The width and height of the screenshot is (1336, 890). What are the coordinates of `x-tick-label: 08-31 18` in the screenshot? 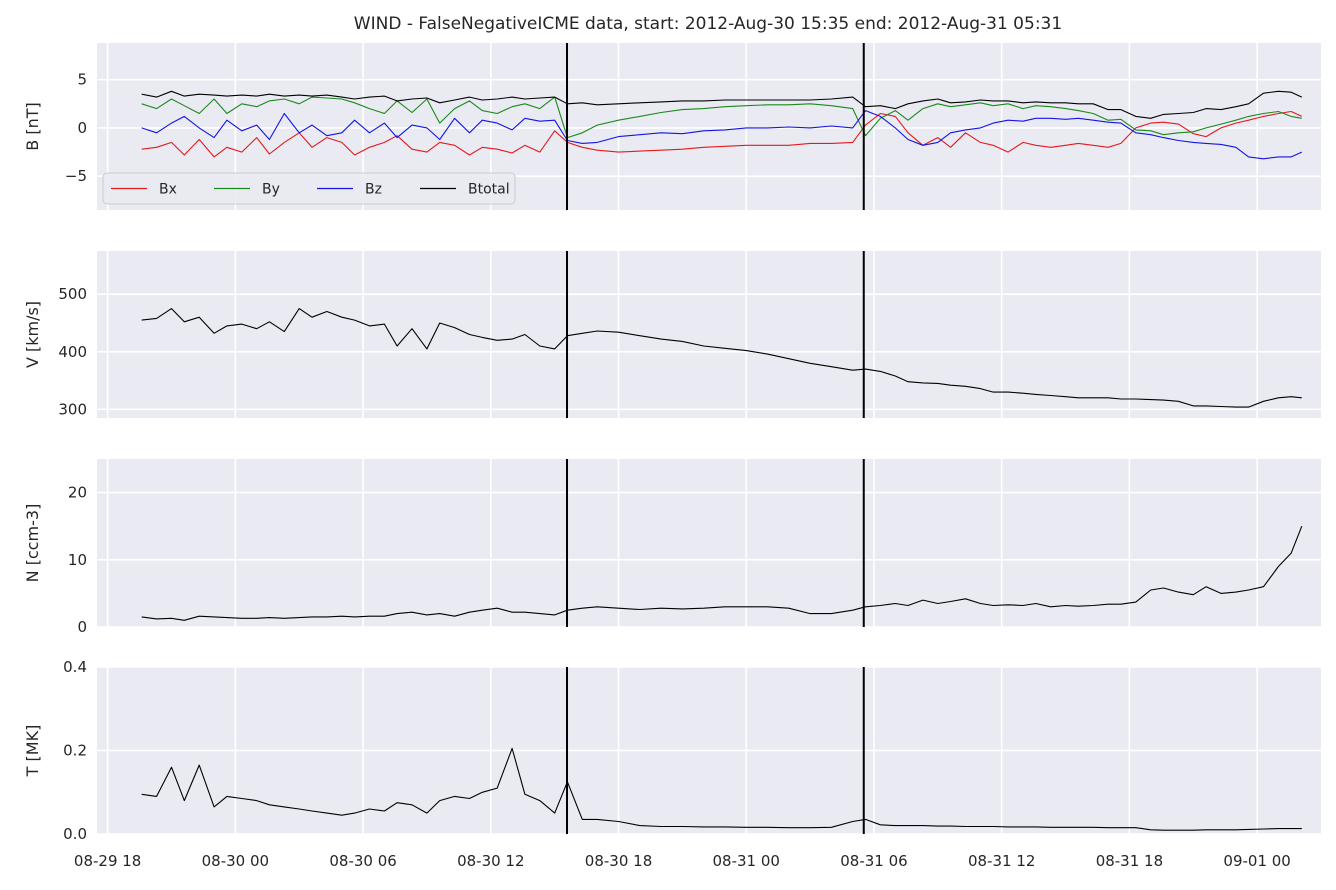 It's located at (1129, 861).